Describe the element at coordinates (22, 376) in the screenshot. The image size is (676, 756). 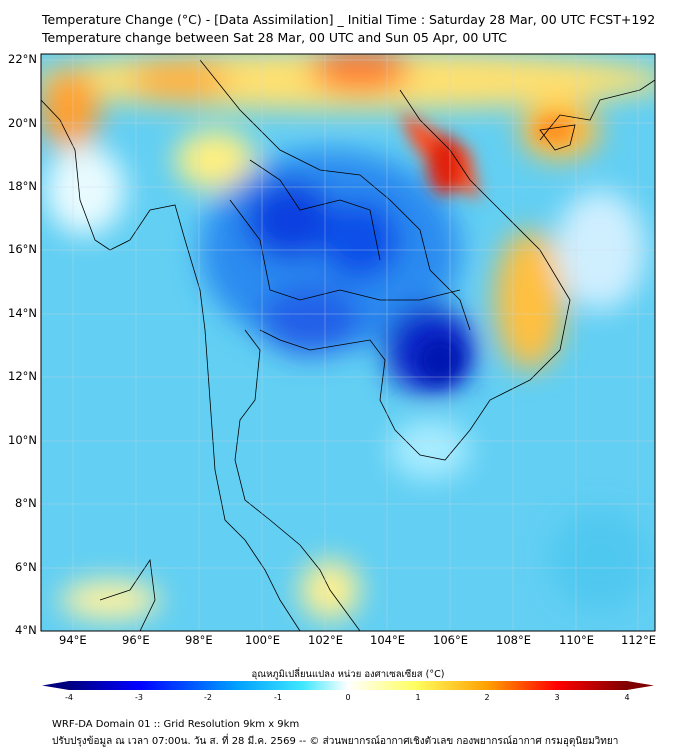
I see `lat-label: 12°N` at that location.